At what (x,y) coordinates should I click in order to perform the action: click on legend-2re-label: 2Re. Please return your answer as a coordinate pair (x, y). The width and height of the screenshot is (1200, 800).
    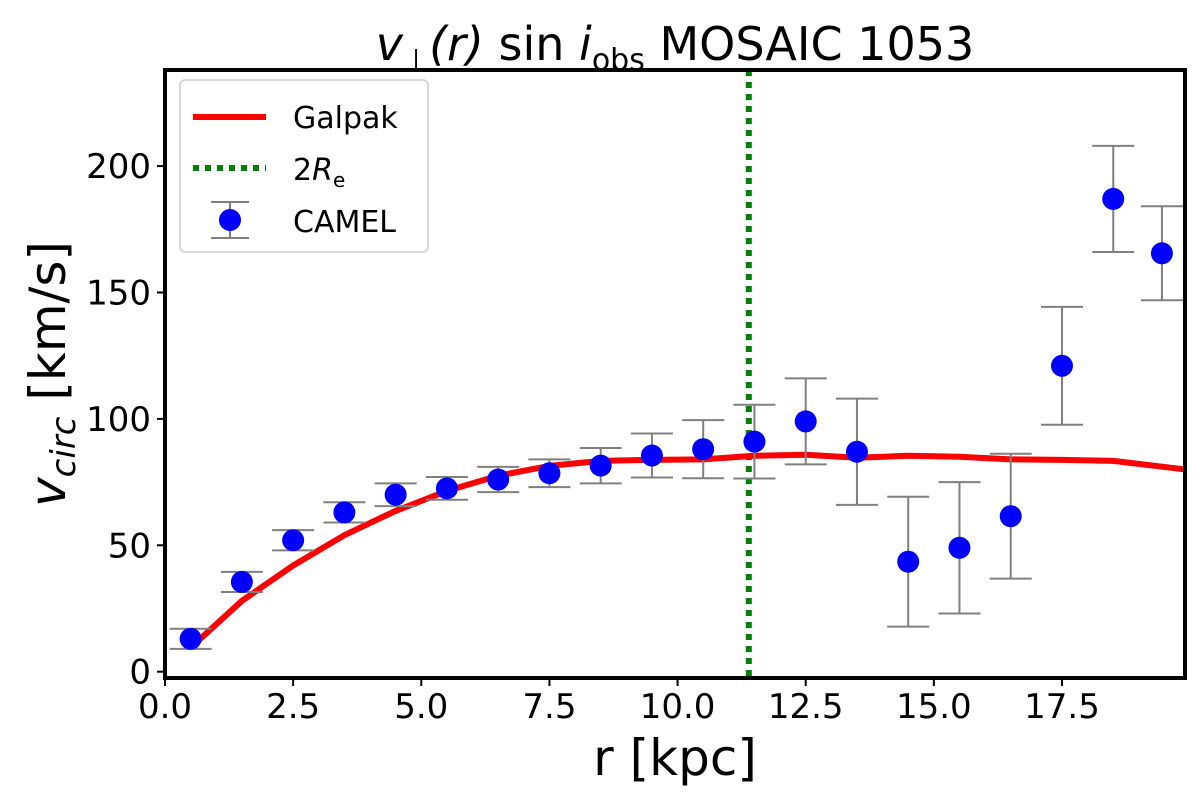
    Looking at the image, I should click on (319, 172).